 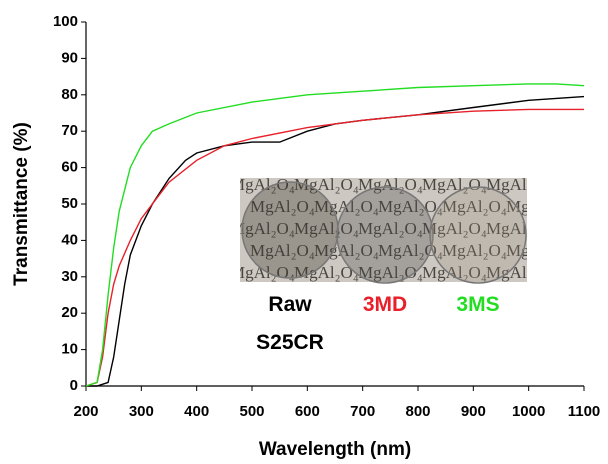 What do you see at coordinates (69, 94) in the screenshot?
I see `y-tick-label: 80` at bounding box center [69, 94].